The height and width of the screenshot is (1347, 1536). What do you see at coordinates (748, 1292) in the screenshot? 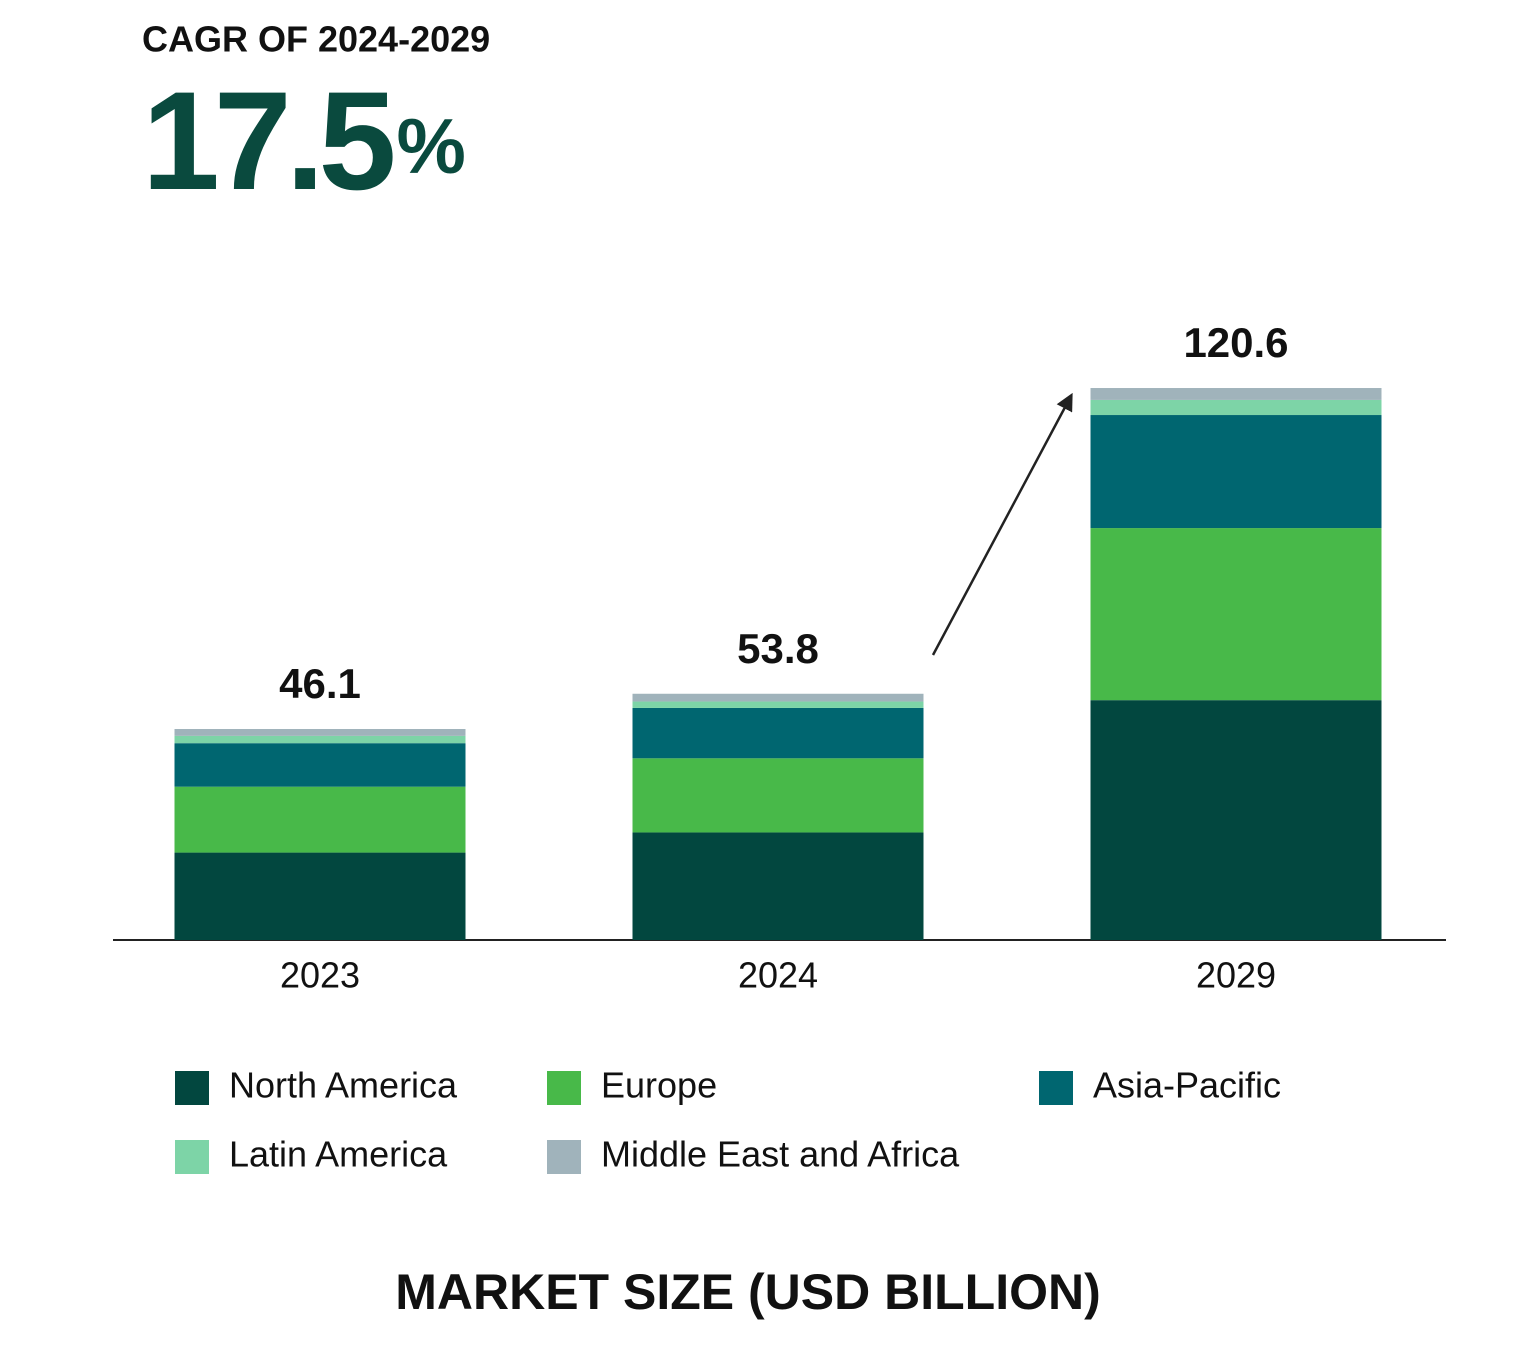
I see `x-axis-label: MARKET SIZE (USD BILLION)` at bounding box center [748, 1292].